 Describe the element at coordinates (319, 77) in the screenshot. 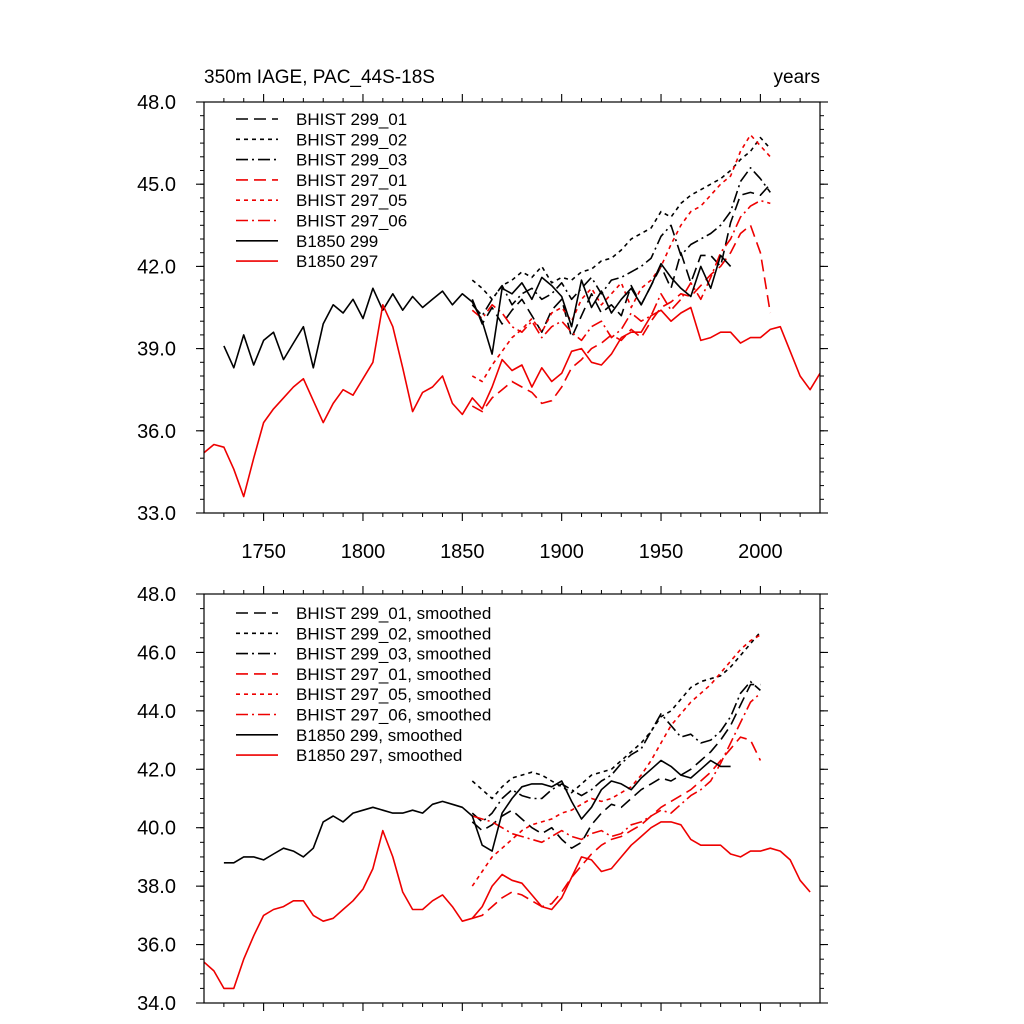

I see `panel-title: 350m IAGE, PAC_44S-18S` at that location.